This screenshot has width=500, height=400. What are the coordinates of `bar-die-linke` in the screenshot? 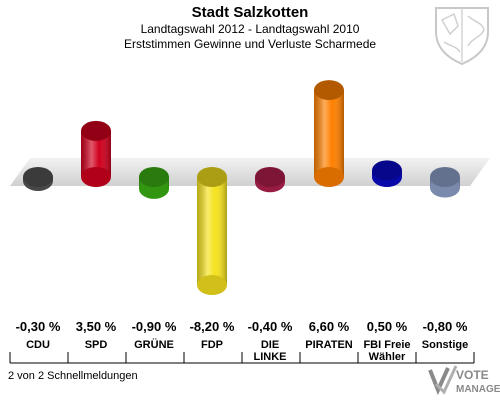 It's located at (270, 180).